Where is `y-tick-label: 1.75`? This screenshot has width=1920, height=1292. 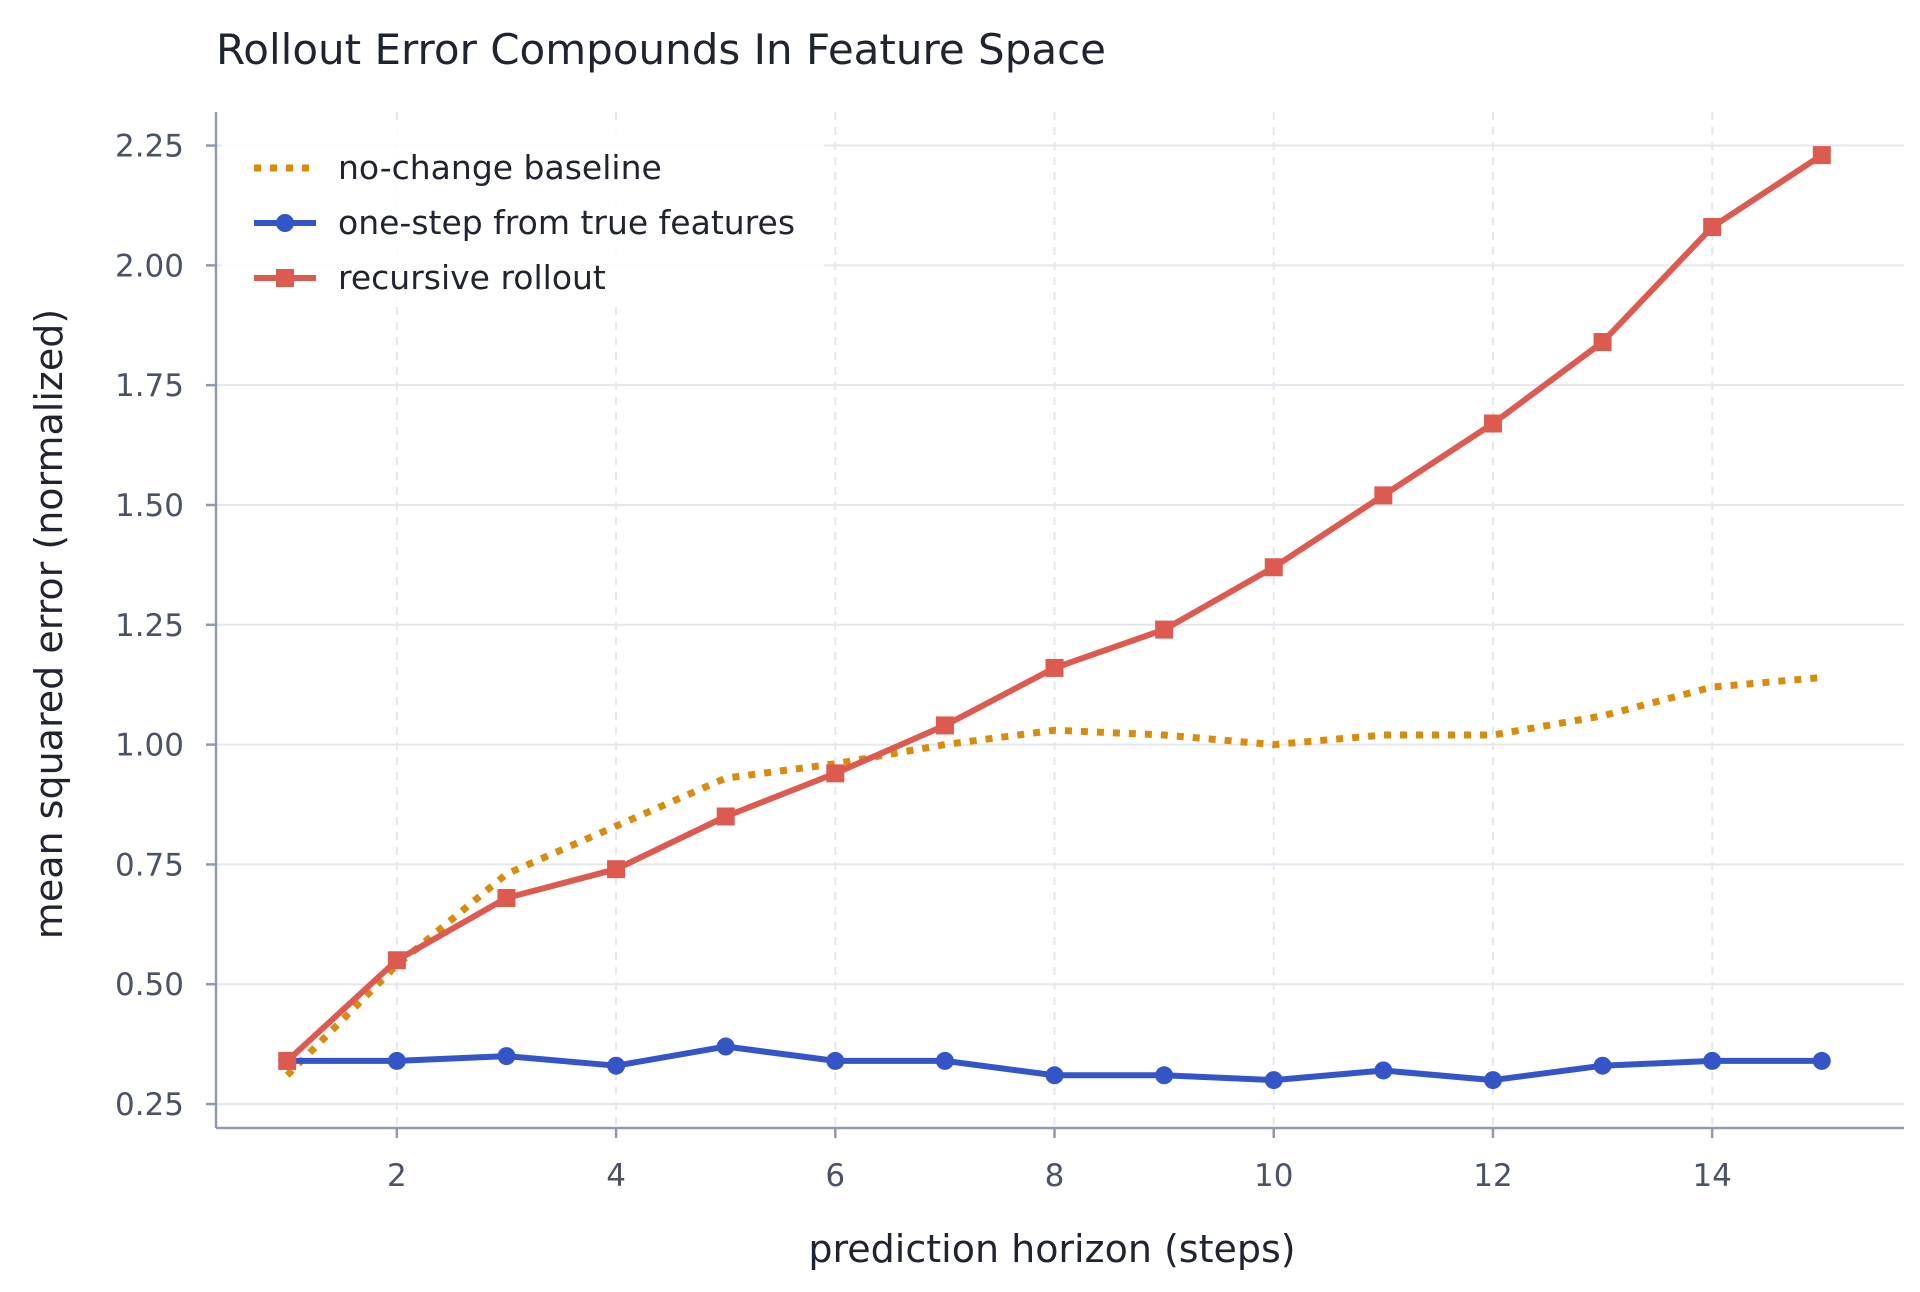 y-tick-label: 1.75 is located at coordinates (149, 386).